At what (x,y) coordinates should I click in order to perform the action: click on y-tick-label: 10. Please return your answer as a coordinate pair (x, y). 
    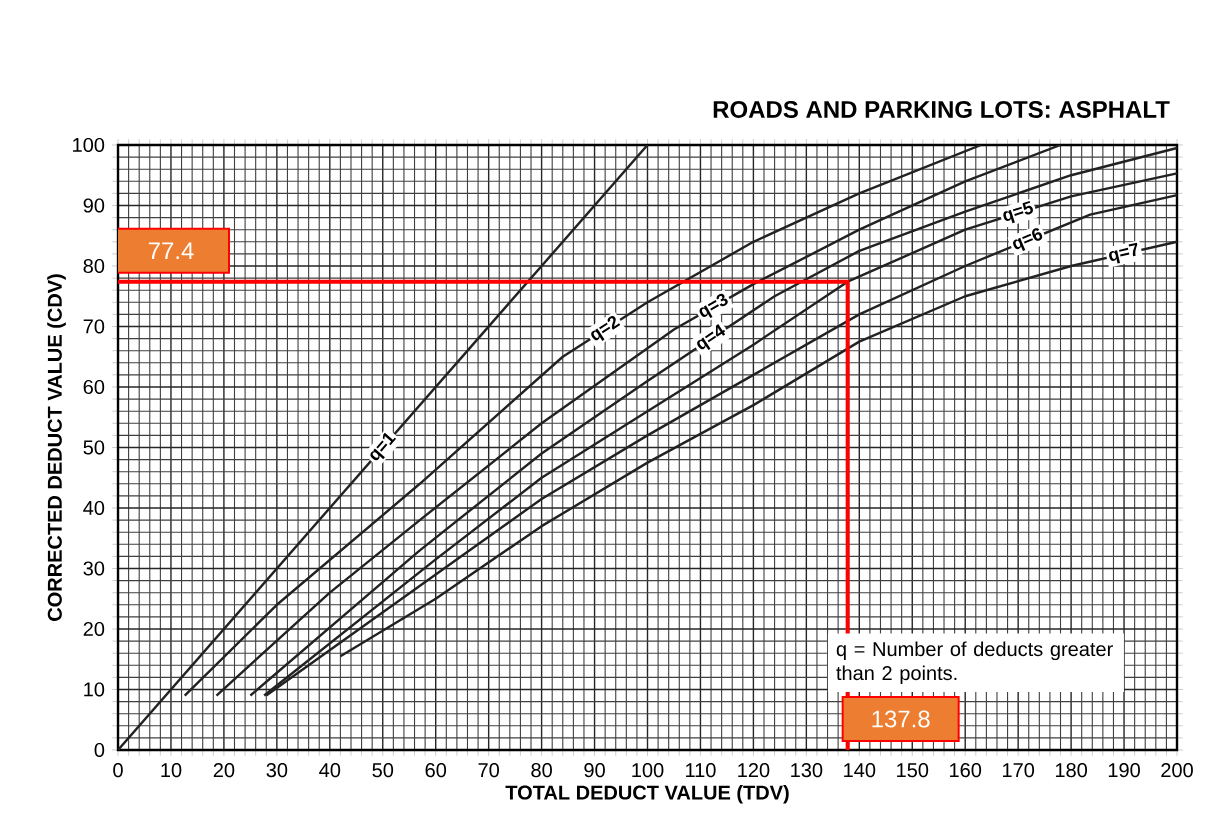
    Looking at the image, I should click on (94, 689).